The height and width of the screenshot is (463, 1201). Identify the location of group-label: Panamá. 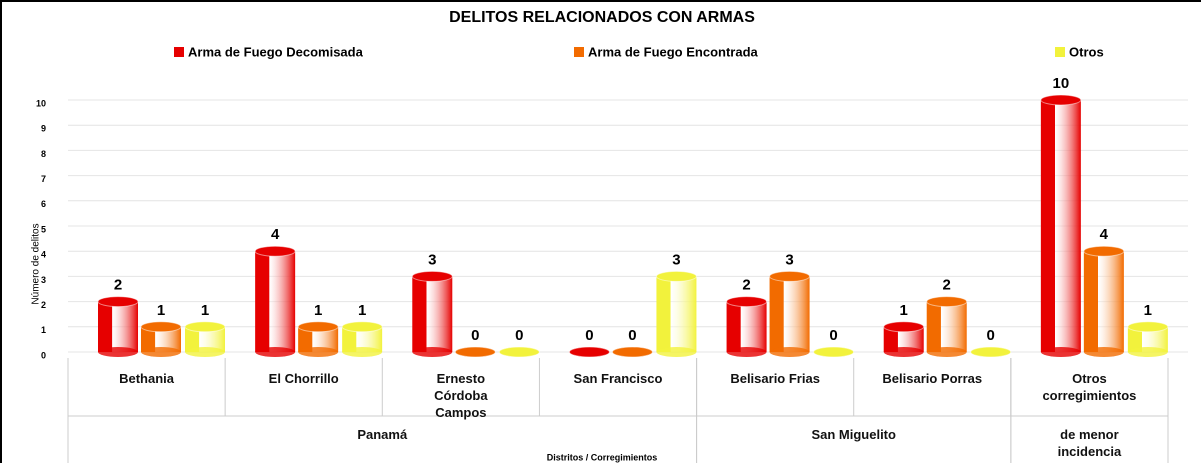
(382, 434).